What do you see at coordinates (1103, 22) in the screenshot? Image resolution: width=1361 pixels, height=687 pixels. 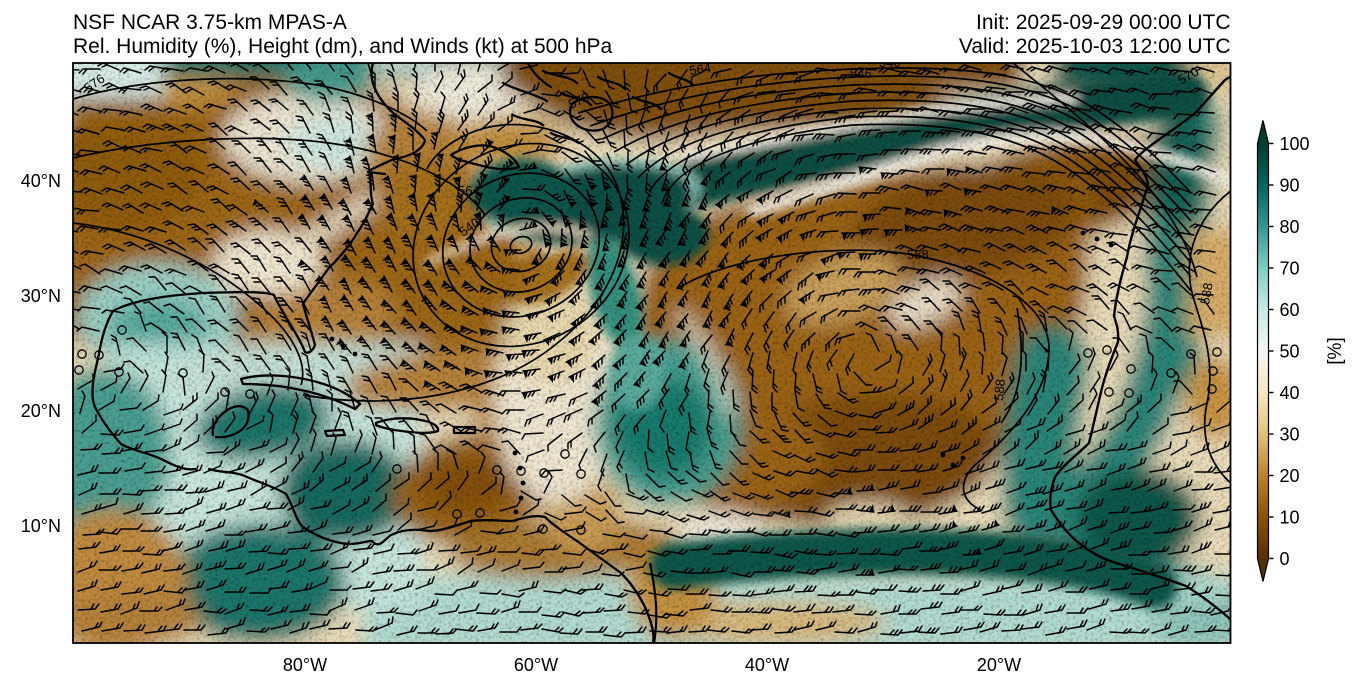 I see `svg-text: Init: 2025-09-29 00:00 UTC` at bounding box center [1103, 22].